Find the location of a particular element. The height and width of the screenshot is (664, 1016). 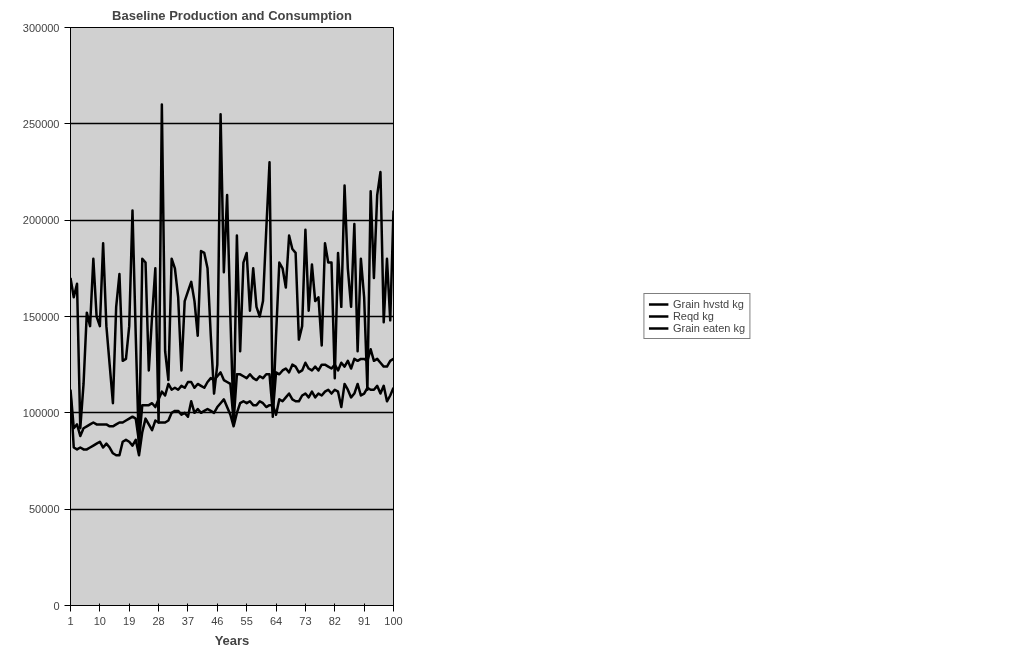

x-tick-label: 100 is located at coordinates (393, 620).